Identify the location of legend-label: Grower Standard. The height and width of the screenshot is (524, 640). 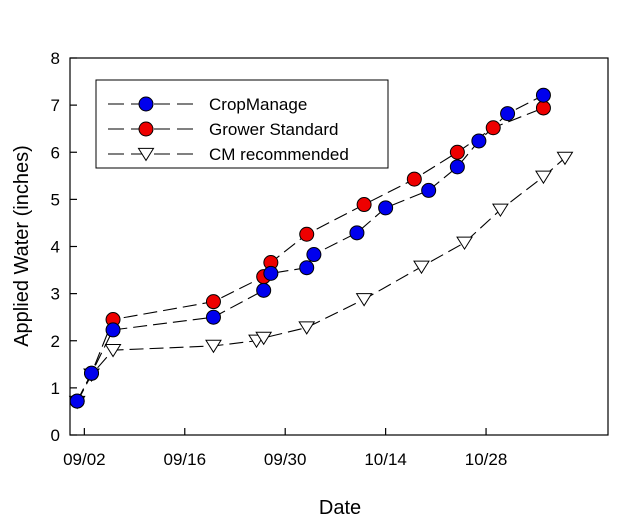
(273, 129).